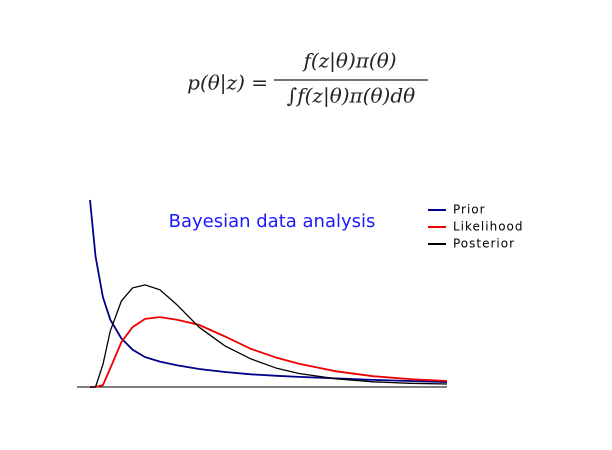  Describe the element at coordinates (488, 227) in the screenshot. I see `legend-label: Likelihood` at that location.